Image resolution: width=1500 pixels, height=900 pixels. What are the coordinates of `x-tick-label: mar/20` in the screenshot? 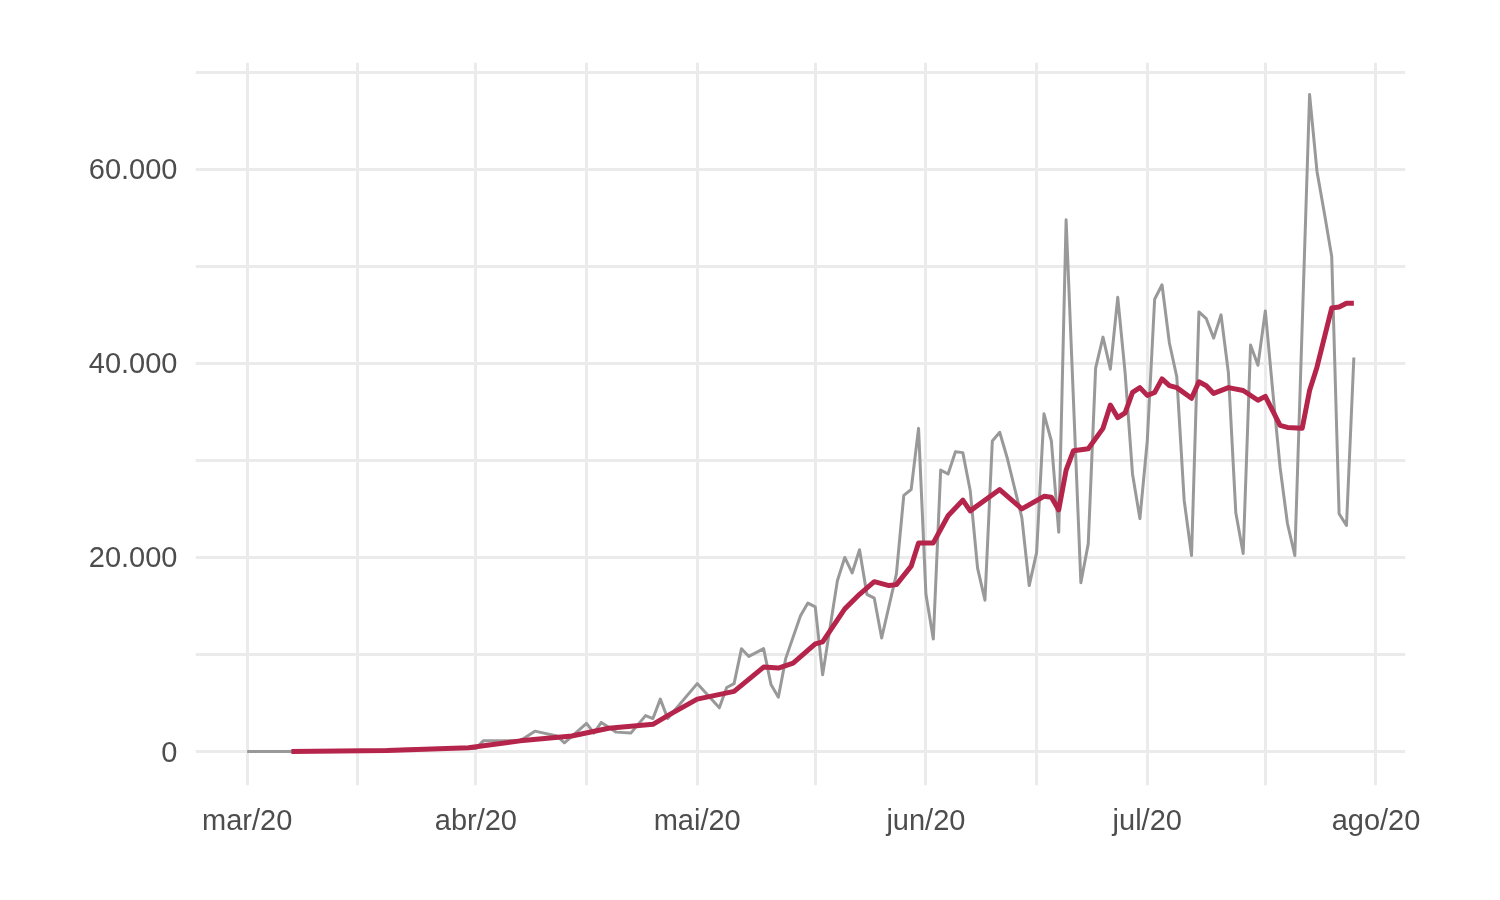 It's located at (247, 819).